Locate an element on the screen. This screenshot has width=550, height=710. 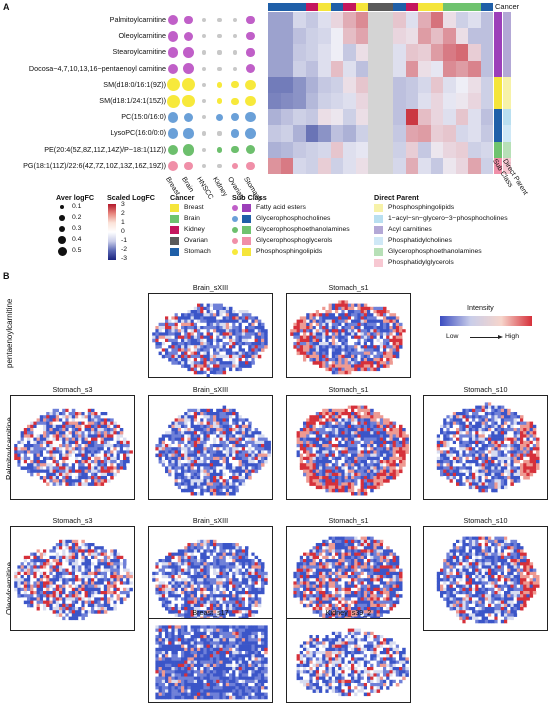
sample-title: Breast_s17 is located at coordinates (210, 612).